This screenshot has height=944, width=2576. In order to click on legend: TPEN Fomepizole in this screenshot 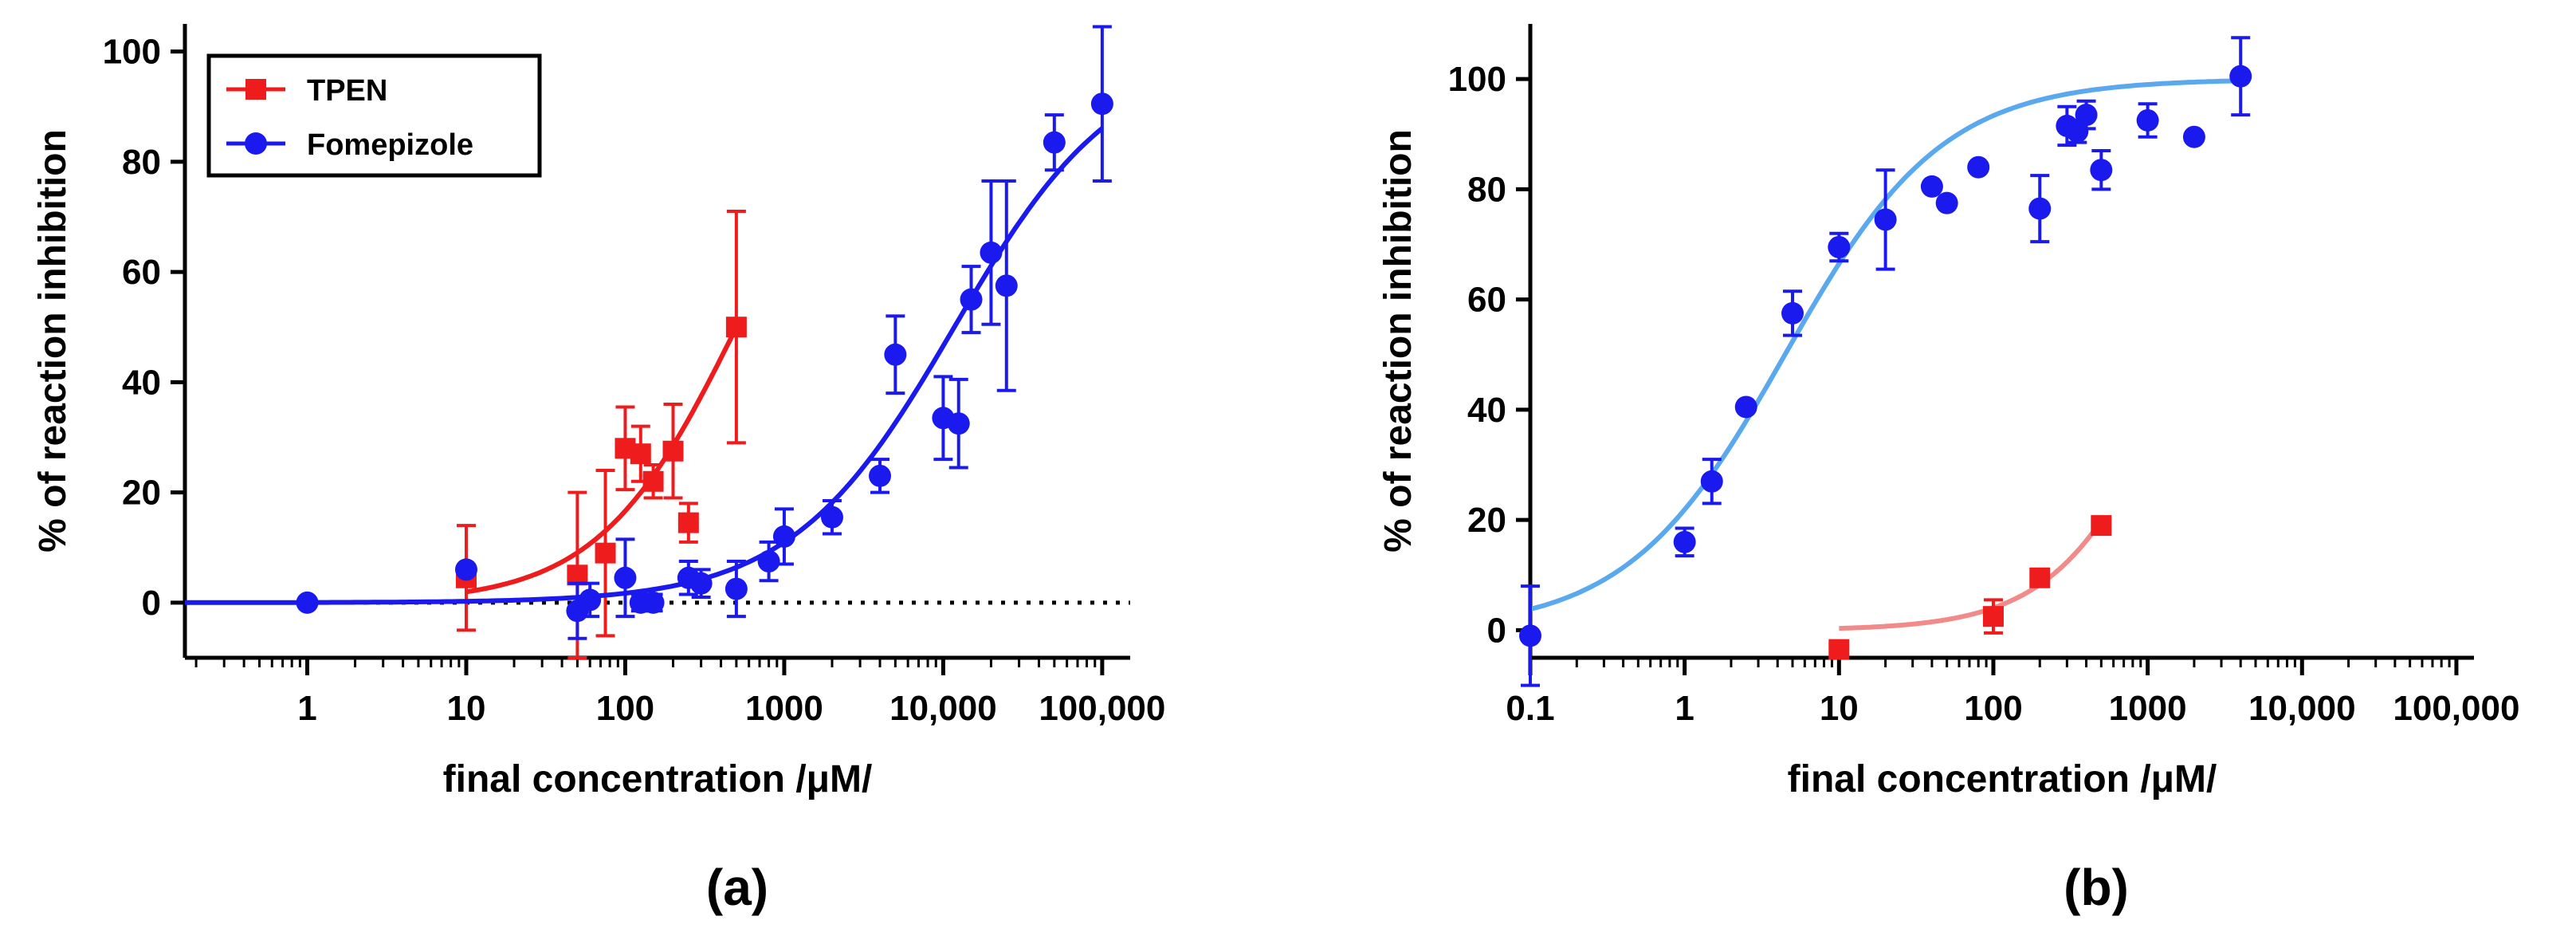, I will do `click(374, 115)`.